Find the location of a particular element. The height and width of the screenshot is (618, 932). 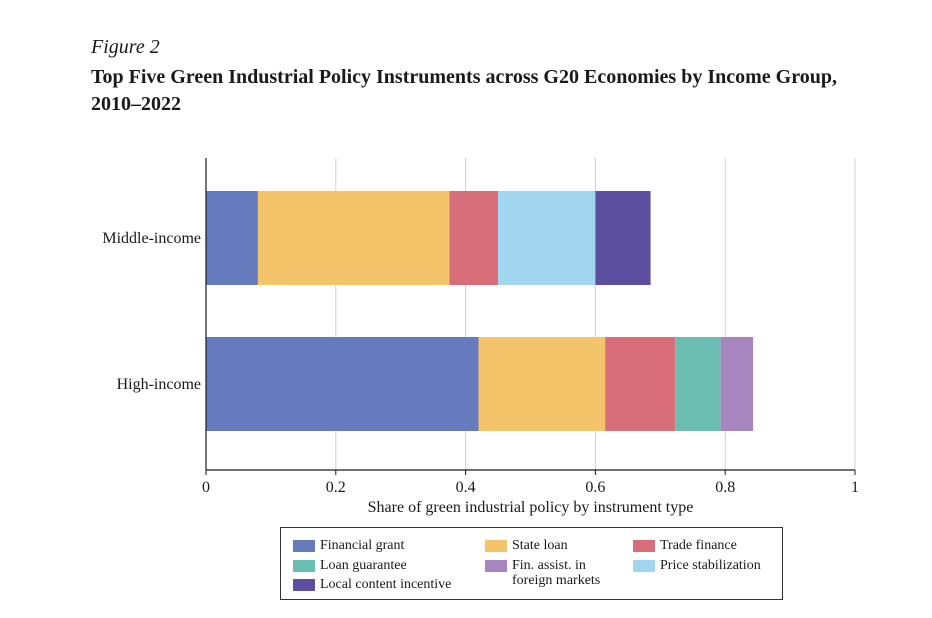

legend-label: Local content incentive is located at coordinates (386, 584).